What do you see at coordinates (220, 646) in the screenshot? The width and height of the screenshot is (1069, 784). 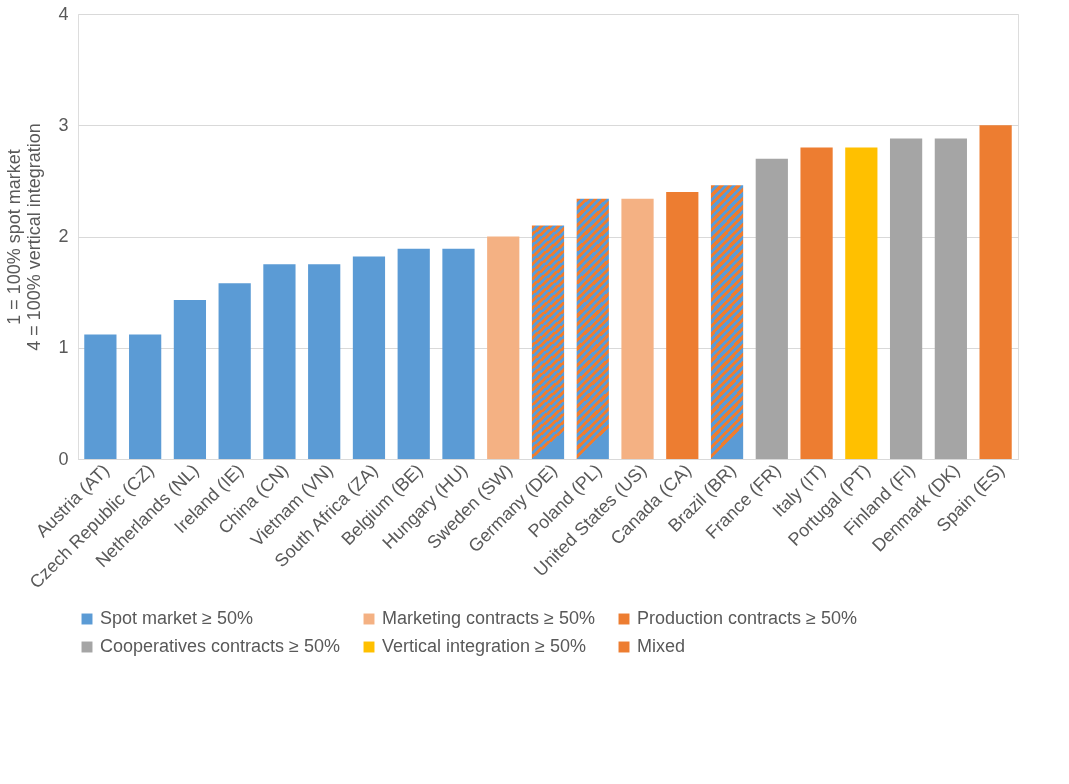 I see `legend-label: Cooperatives contracts ≥ 50%` at bounding box center [220, 646].